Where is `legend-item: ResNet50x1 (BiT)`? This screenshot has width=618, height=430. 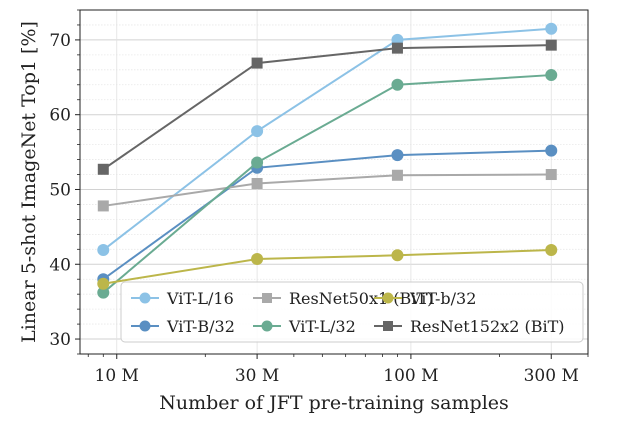 legend-item: ResNet50x1 (BiT) is located at coordinates (343, 298).